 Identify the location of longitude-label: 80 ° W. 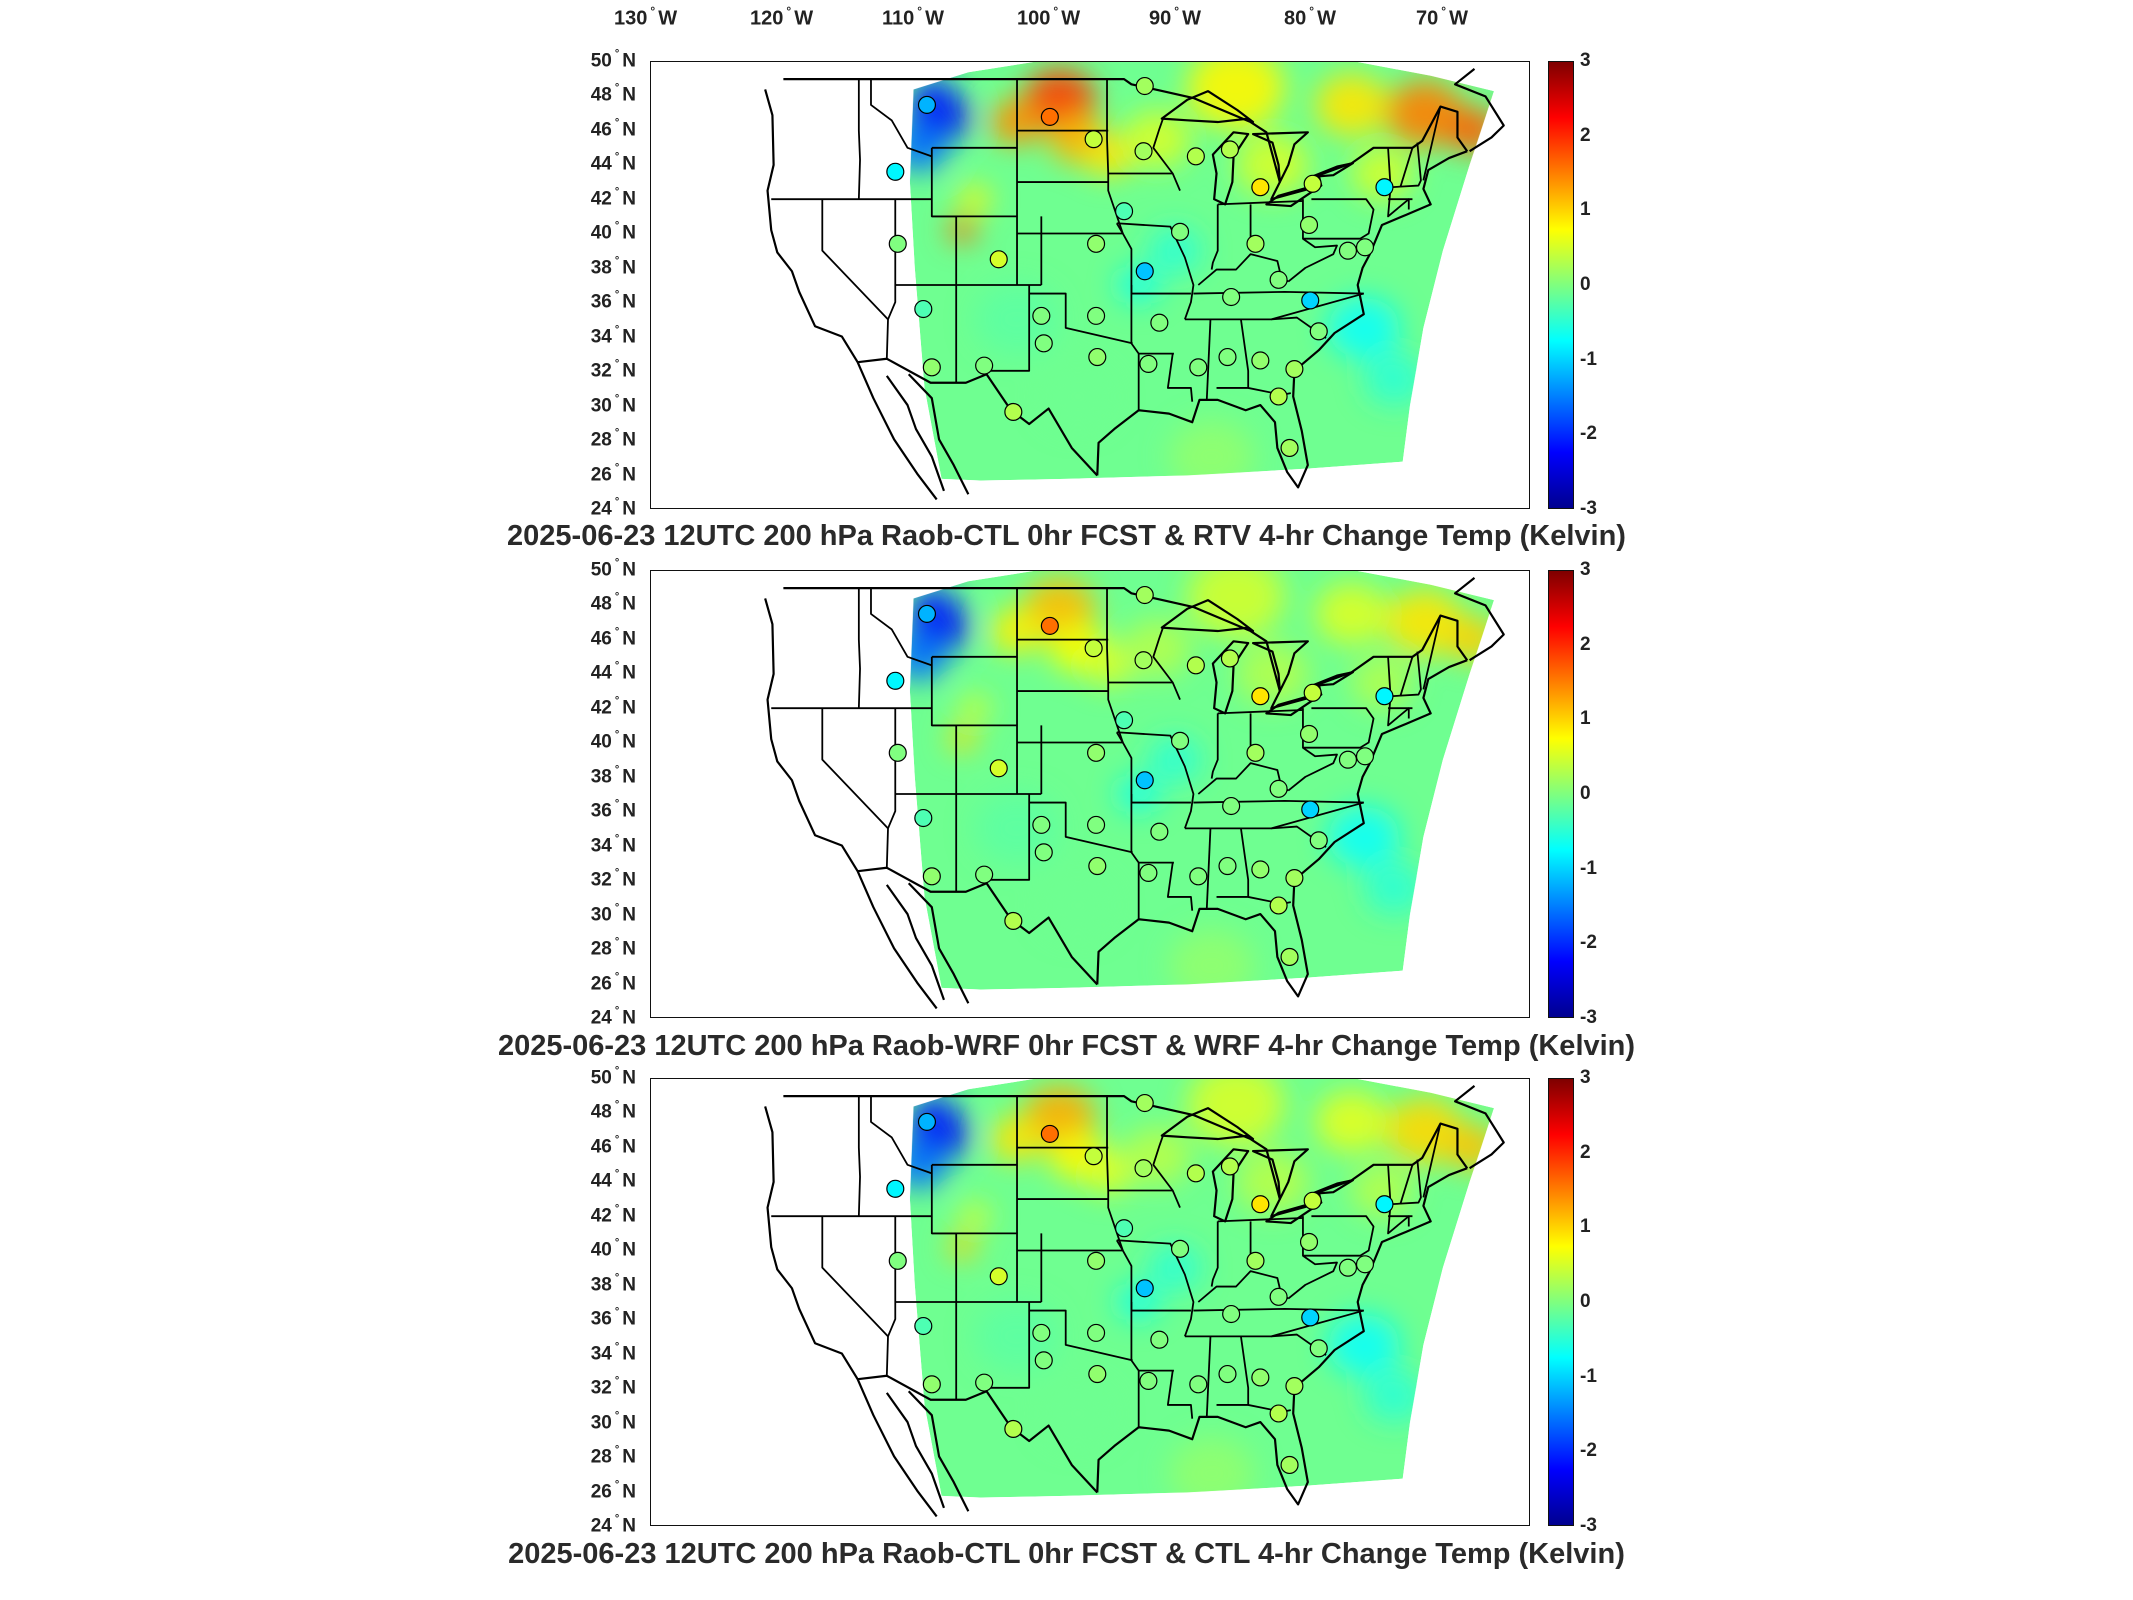
(1310, 17).